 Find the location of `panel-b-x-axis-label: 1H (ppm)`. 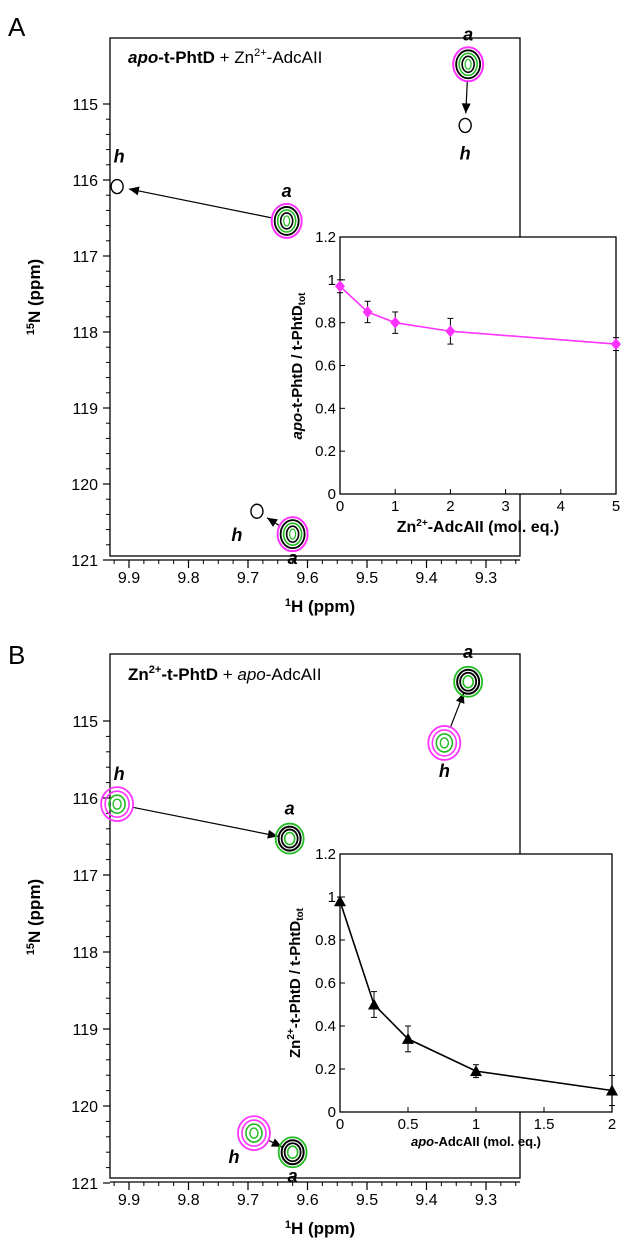

panel-b-x-axis-label: 1H (ppm) is located at coordinates (320, 1228).